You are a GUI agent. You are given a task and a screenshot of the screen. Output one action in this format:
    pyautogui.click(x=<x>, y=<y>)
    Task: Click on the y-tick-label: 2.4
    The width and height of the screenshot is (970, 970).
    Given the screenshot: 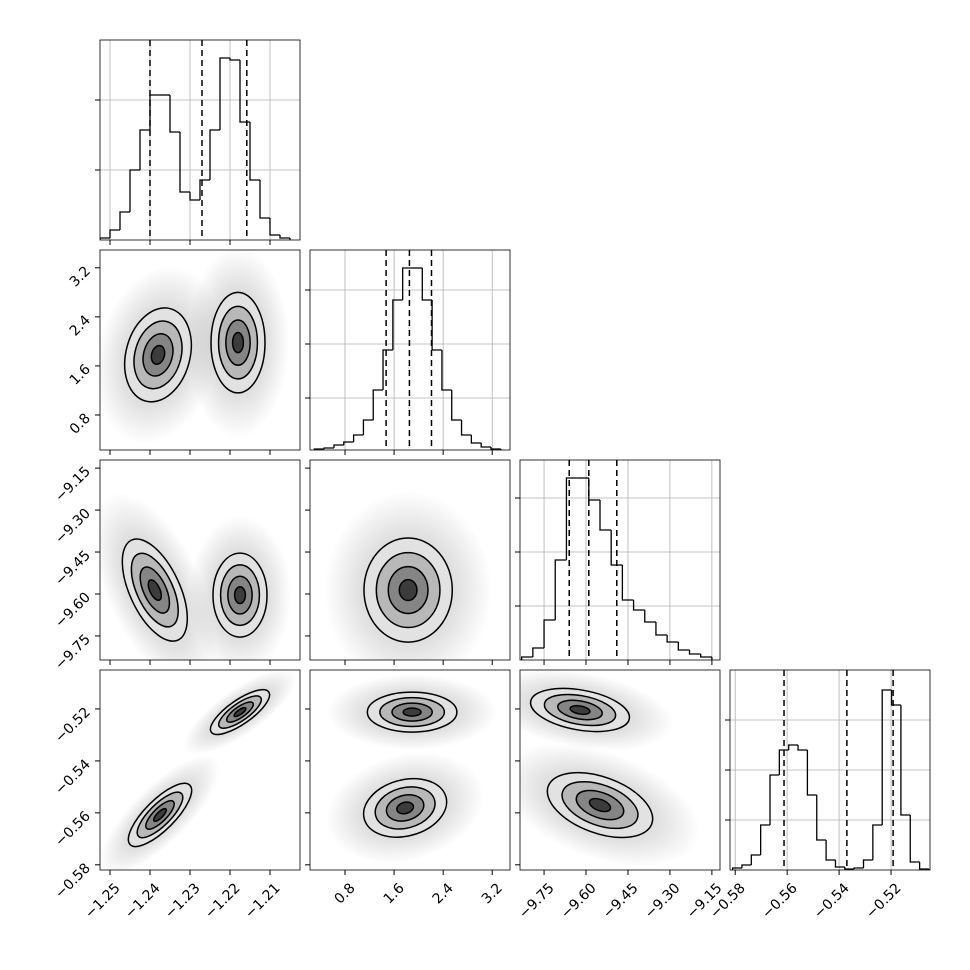 What is the action you would take?
    pyautogui.click(x=80, y=325)
    